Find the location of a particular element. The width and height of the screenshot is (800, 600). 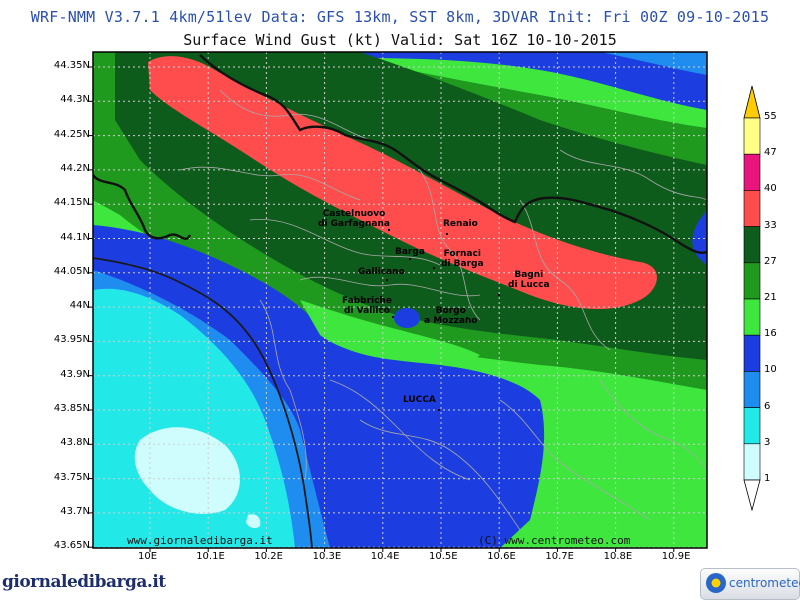

lon-label: 10.3E is located at coordinates (327, 556).